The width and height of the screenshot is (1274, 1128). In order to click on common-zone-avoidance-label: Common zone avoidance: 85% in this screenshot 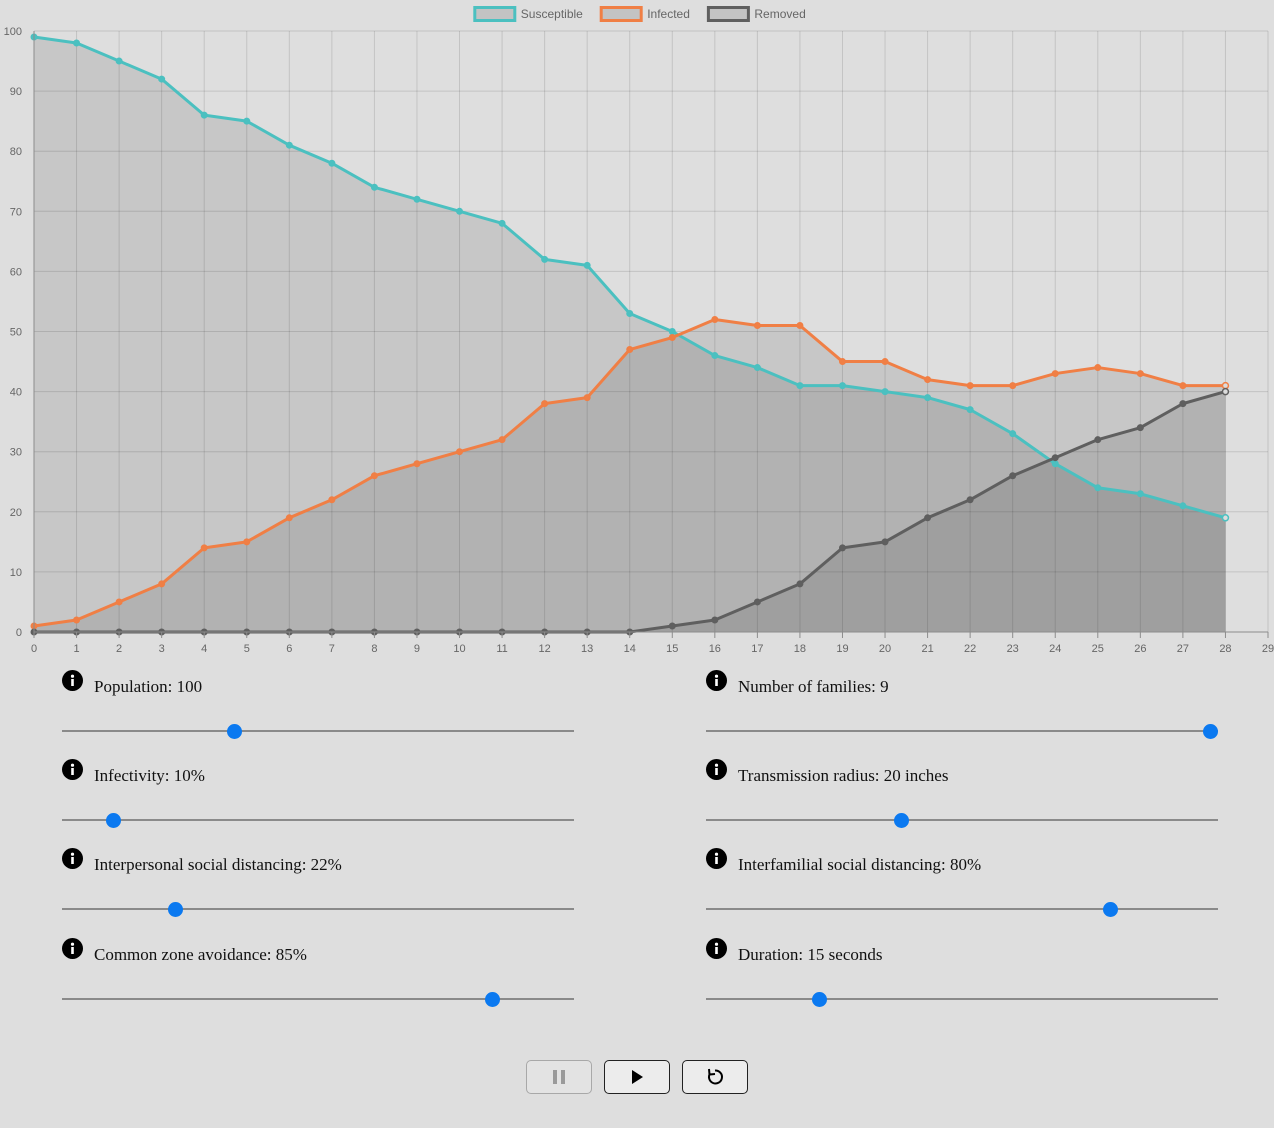, I will do `click(200, 954)`.